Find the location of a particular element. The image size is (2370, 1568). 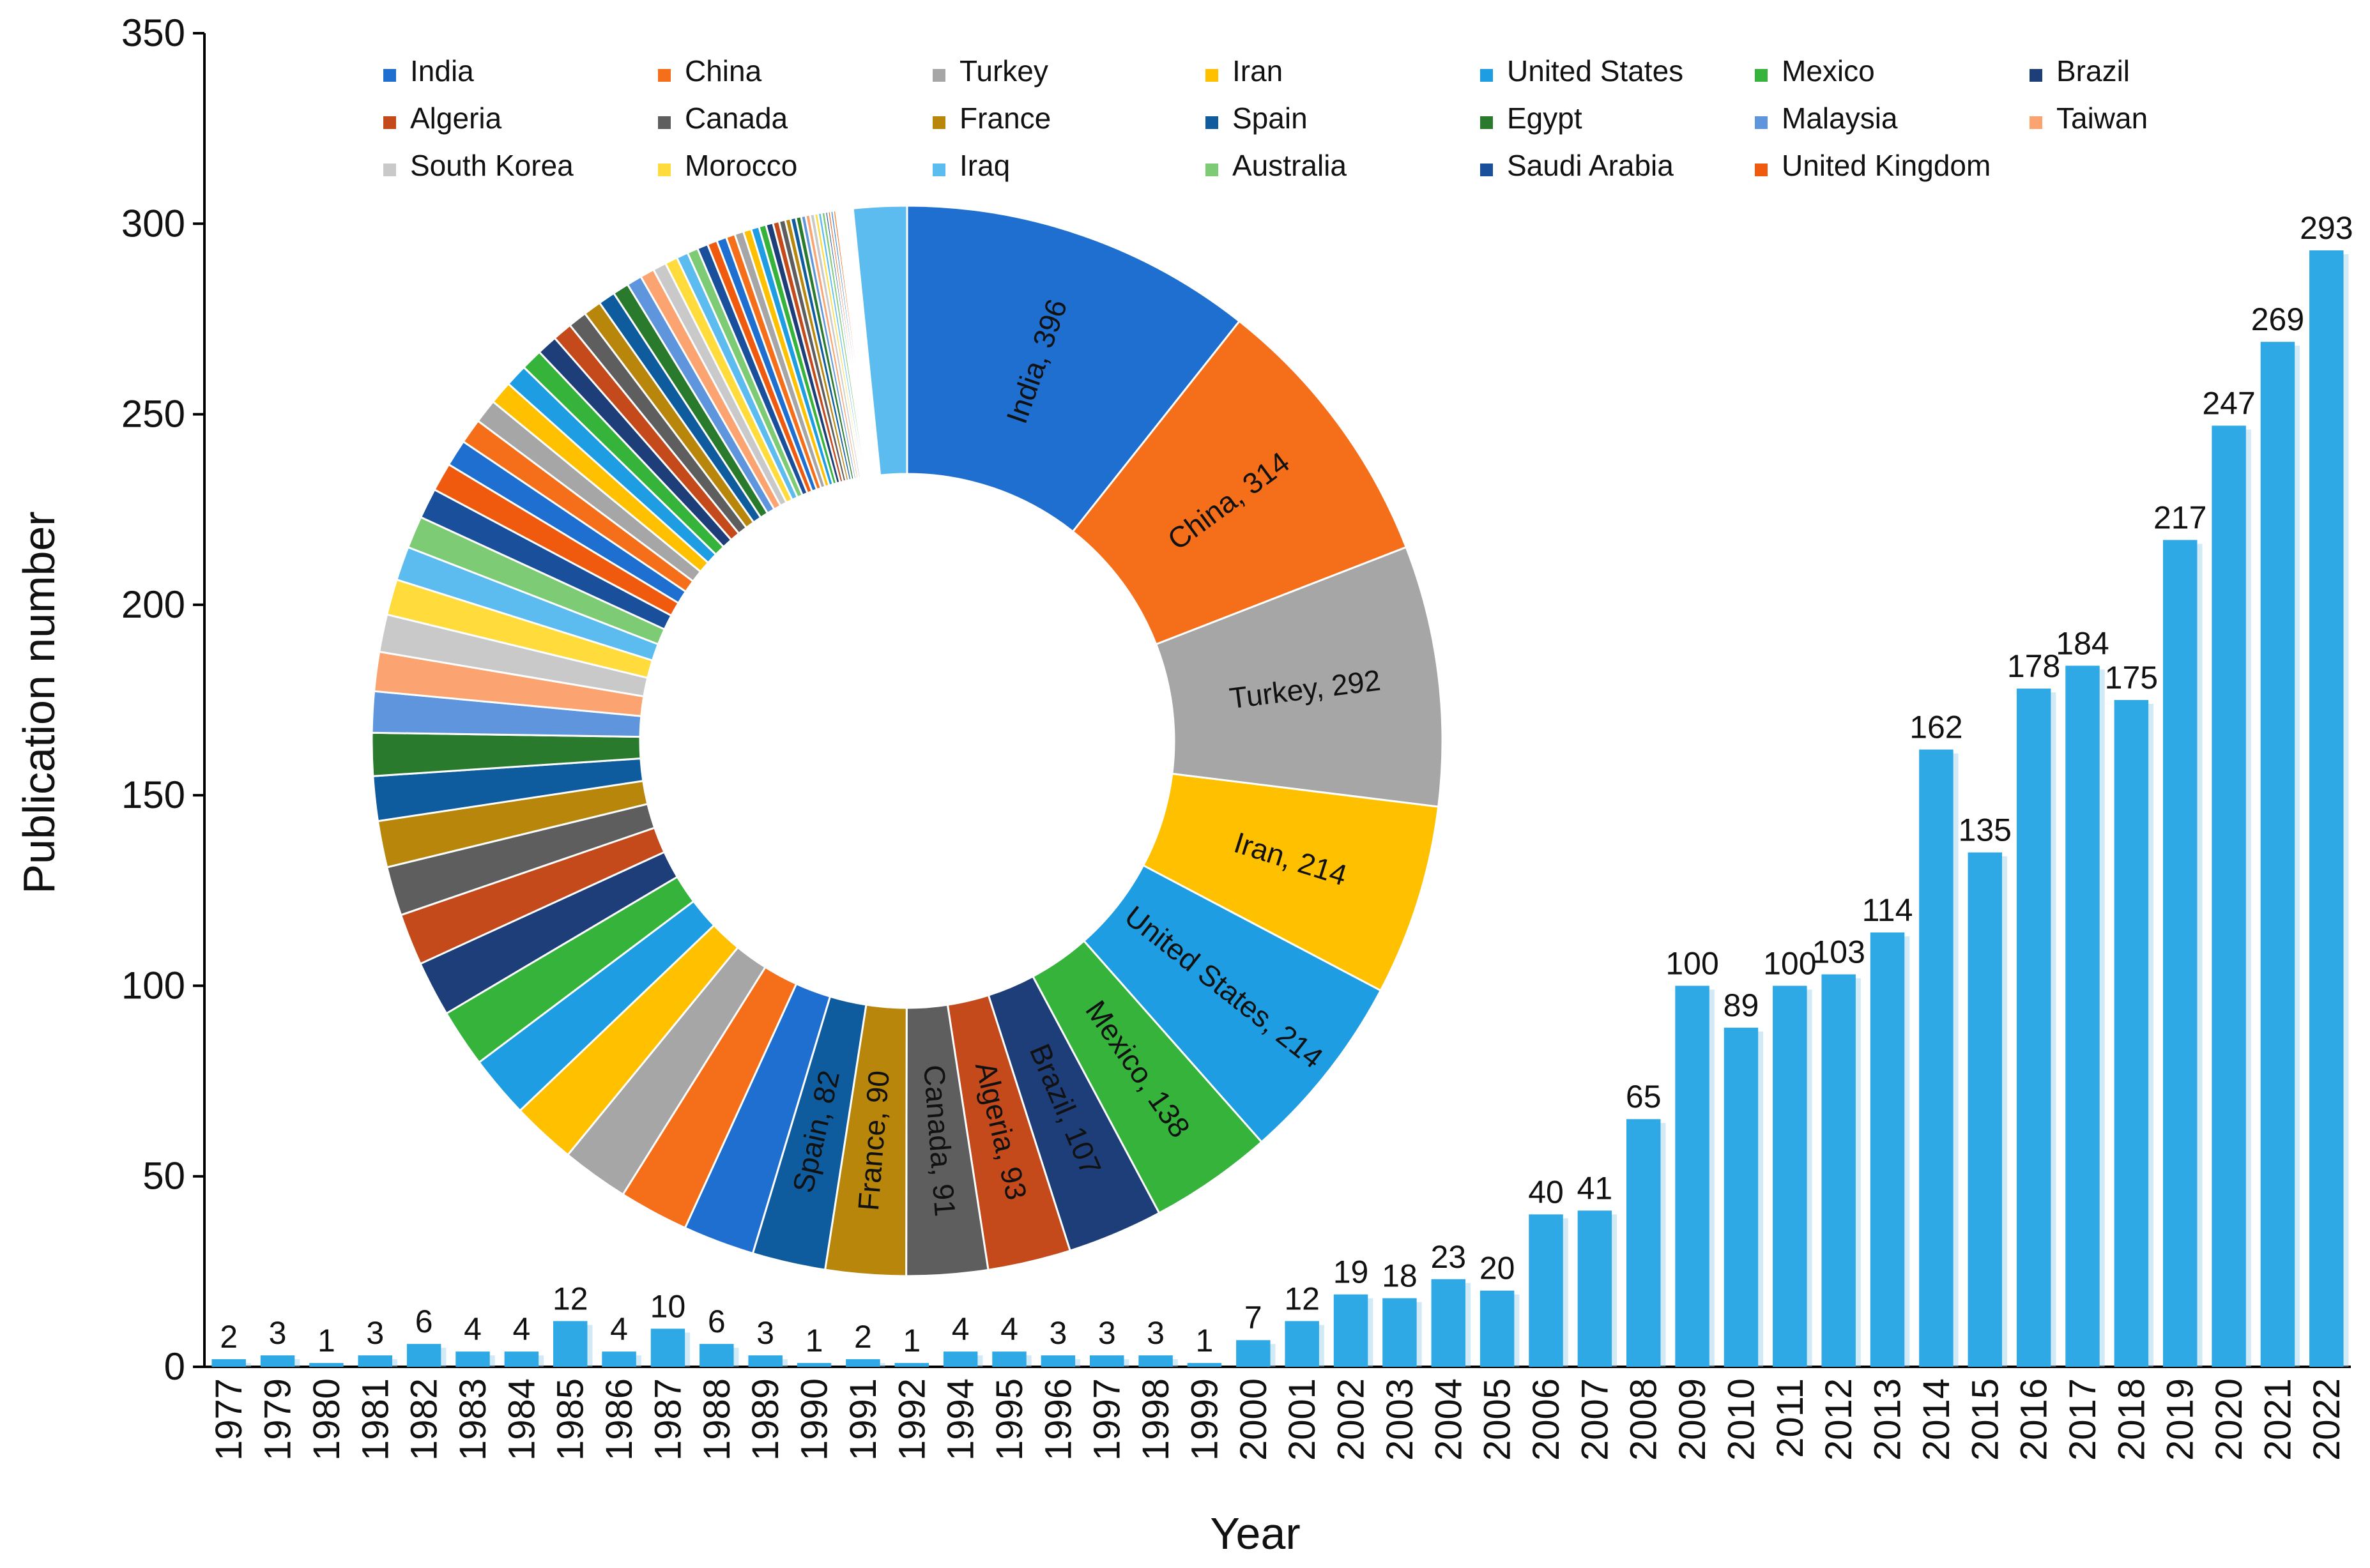

x-tick-label: 1981 is located at coordinates (375, 1419).